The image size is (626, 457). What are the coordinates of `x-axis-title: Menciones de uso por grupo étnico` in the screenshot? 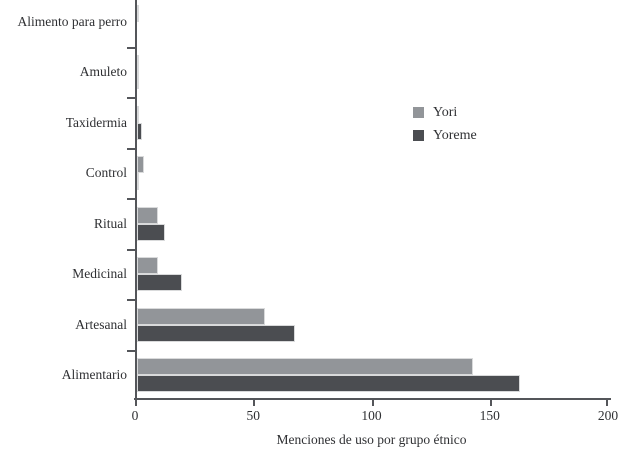 It's located at (371, 439).